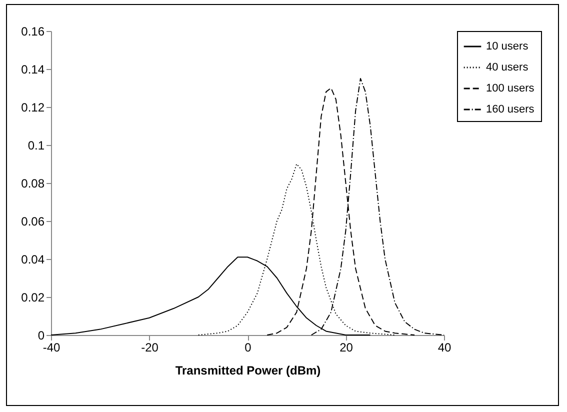 The image size is (567, 412). Describe the element at coordinates (248, 347) in the screenshot. I see `x-tick-label: 0` at that location.